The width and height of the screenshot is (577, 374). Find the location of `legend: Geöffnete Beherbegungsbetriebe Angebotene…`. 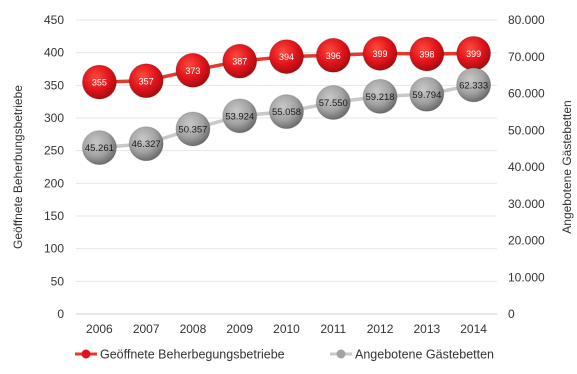

legend: Geöffnete Beherbegungsbetriebe Angebotene… is located at coordinates (284, 355).